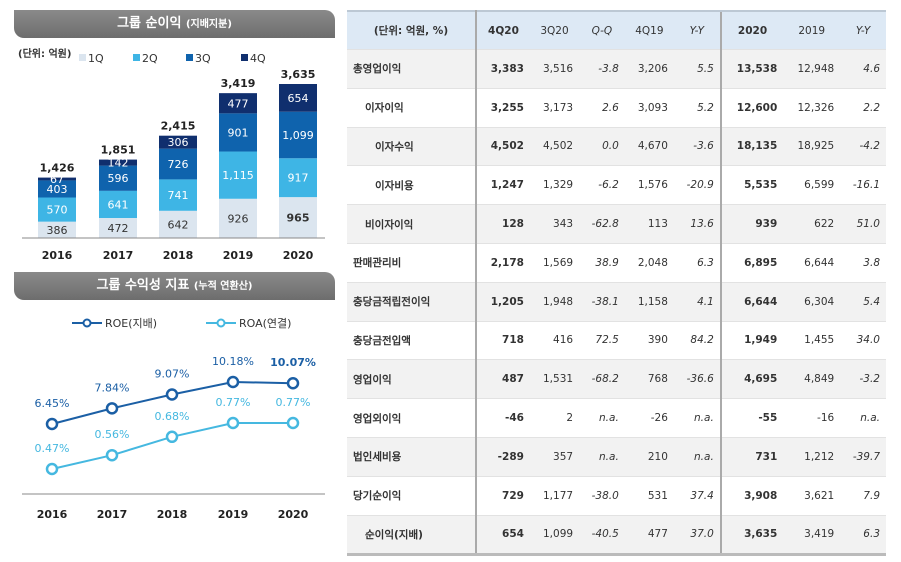 Image resolution: width=901 pixels, height=562 pixels. I want to click on table-row: 당기순이익 729 1,177 -38.0 531 37.4 3,908 3,621 7.9, so click(616, 496).